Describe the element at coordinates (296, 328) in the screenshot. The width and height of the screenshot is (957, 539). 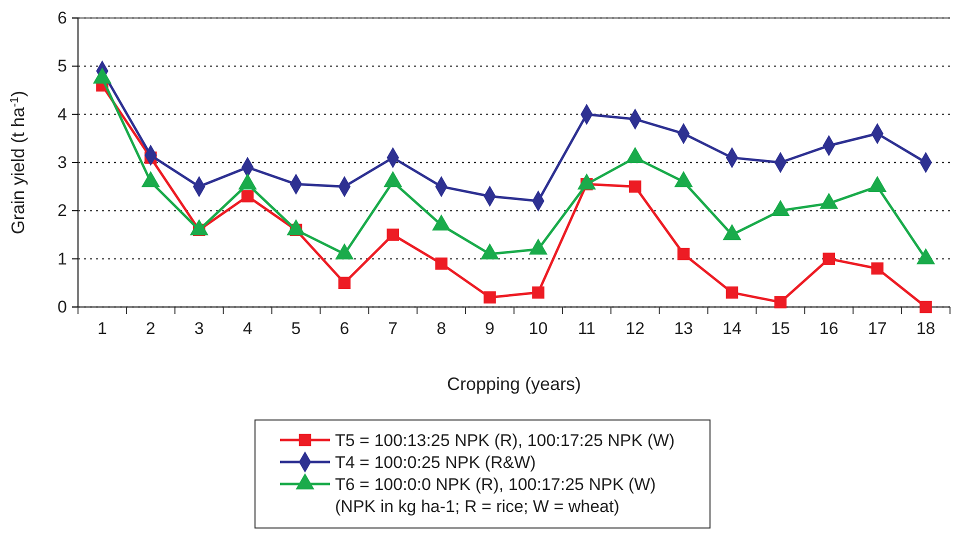
I see `x-tick-label: 5` at that location.